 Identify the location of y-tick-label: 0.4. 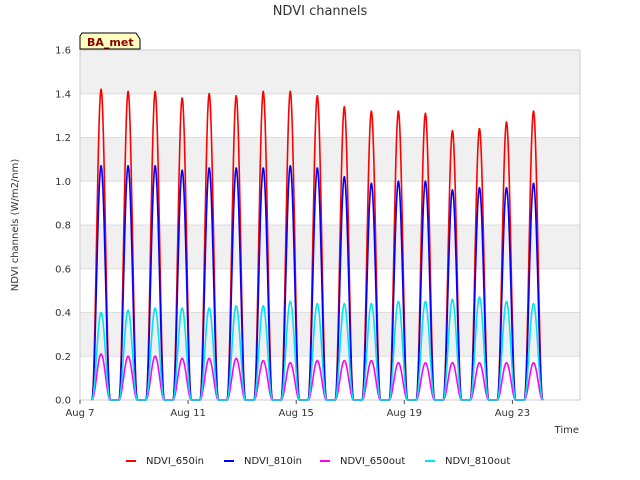
(63, 313).